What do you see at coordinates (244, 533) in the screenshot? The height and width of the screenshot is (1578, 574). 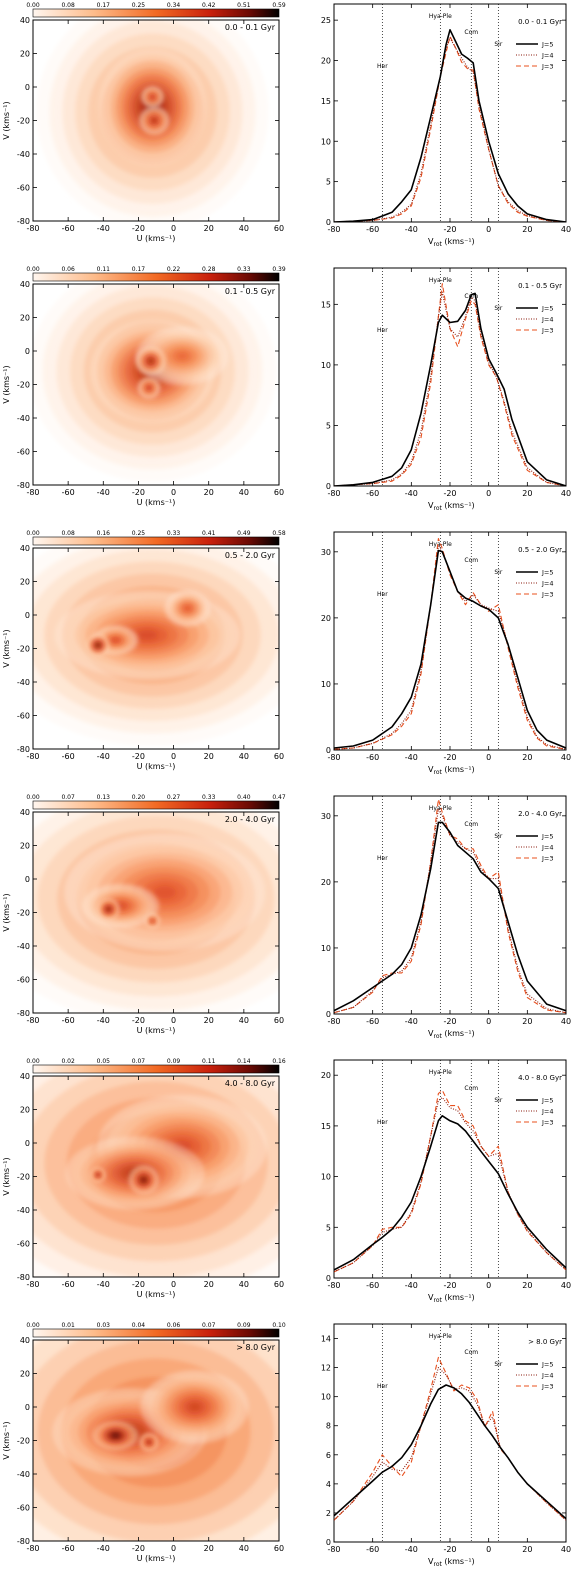 I see `colorbar-tick-label: 0.49` at bounding box center [244, 533].